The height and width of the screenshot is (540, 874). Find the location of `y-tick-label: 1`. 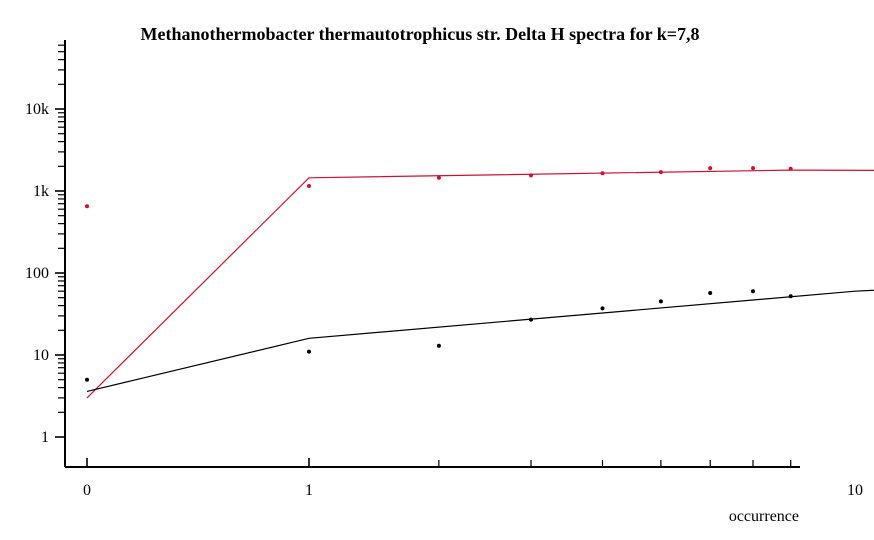

y-tick-label: 1 is located at coordinates (45, 437).